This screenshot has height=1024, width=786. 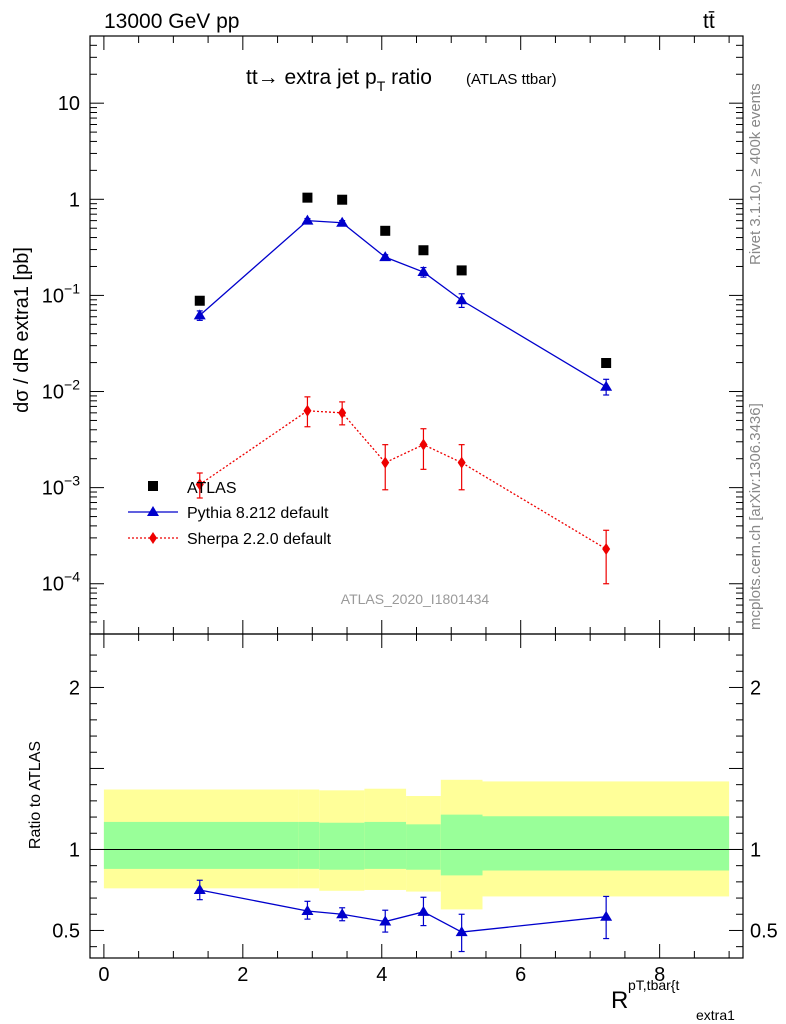 I want to click on xlabel-main: R, so click(x=619, y=1000).